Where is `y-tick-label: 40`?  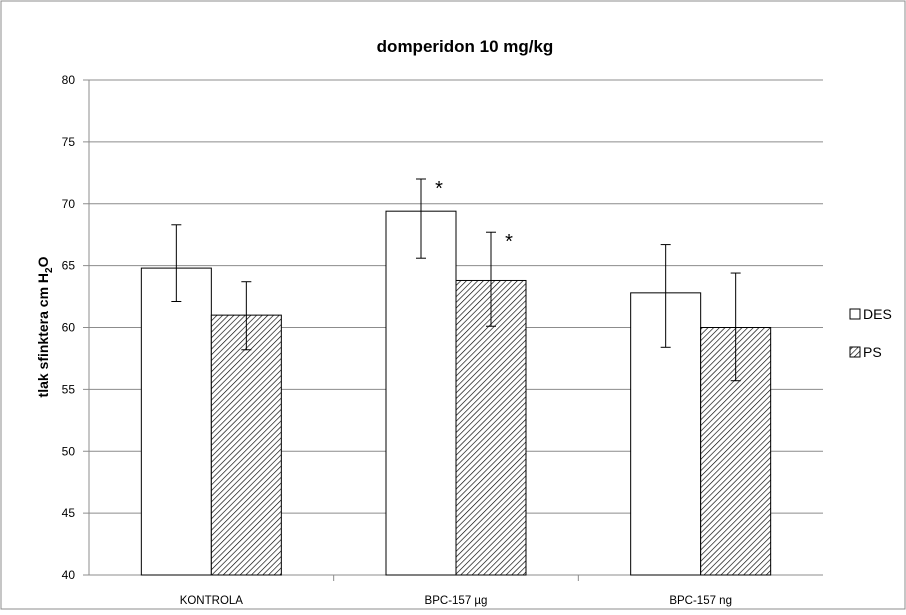 y-tick-label: 40 is located at coordinates (69, 575).